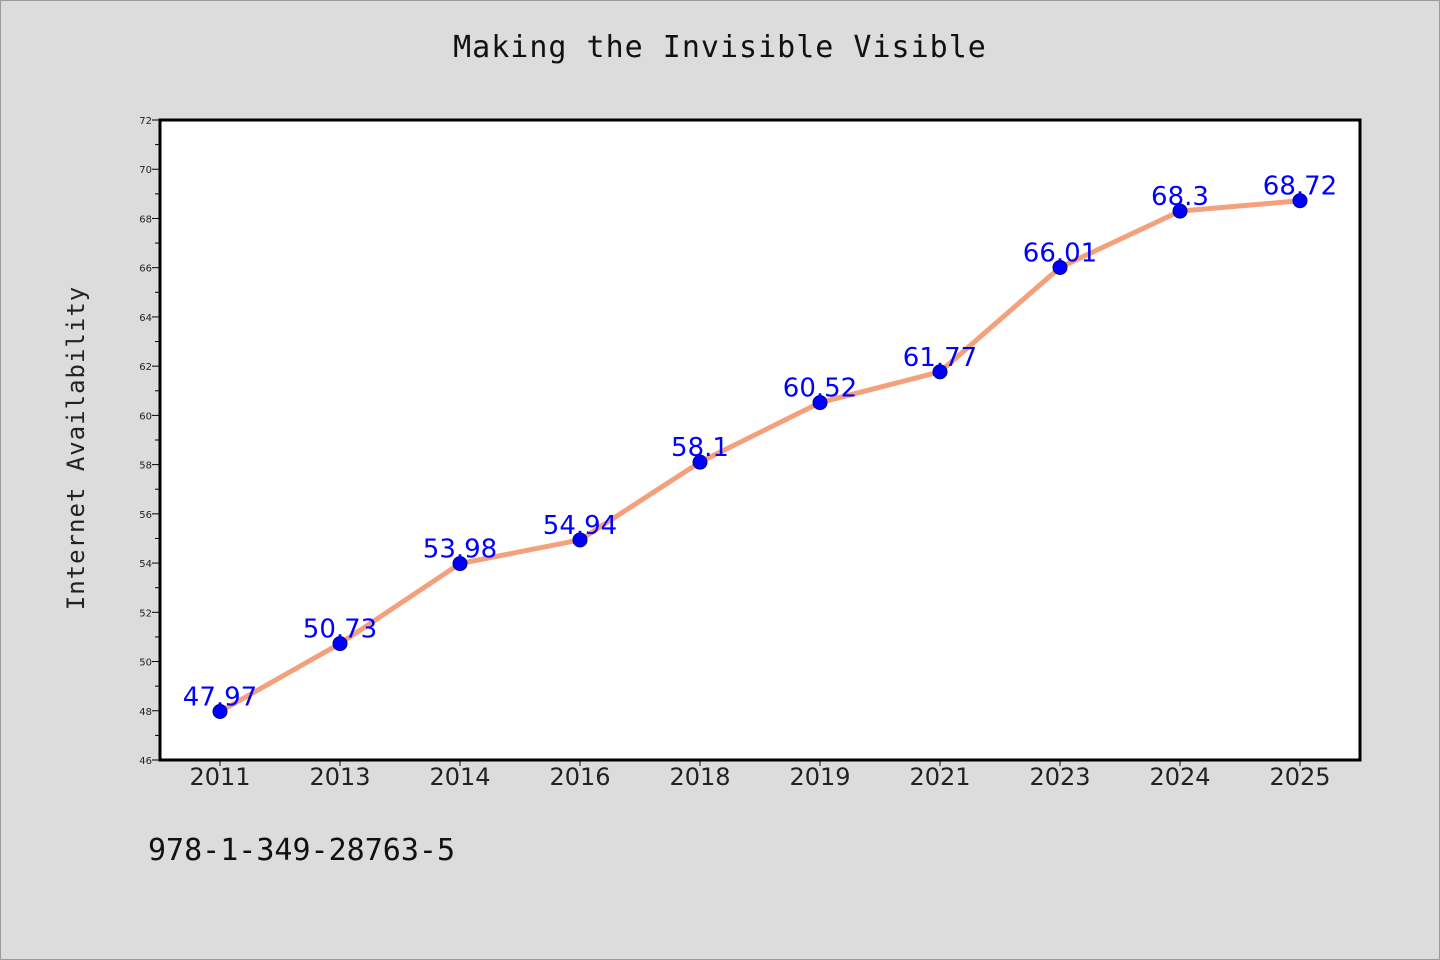  Describe the element at coordinates (220, 698) in the screenshot. I see `data-label: 47.97` at that location.